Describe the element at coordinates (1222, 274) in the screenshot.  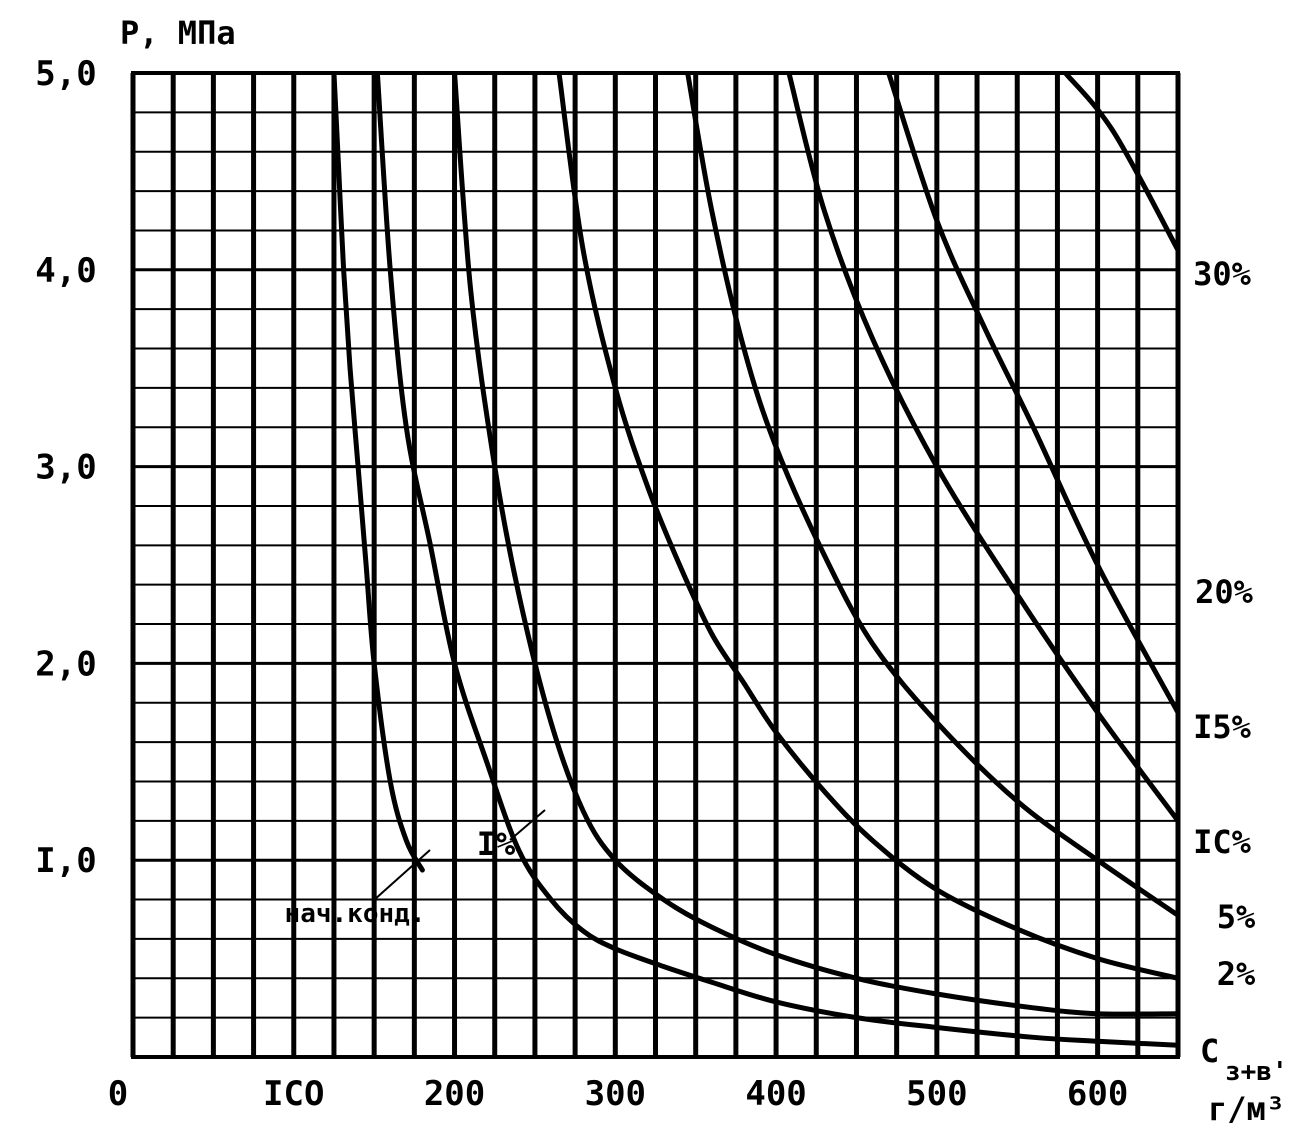
I see `curve-label: 30%` at that location.